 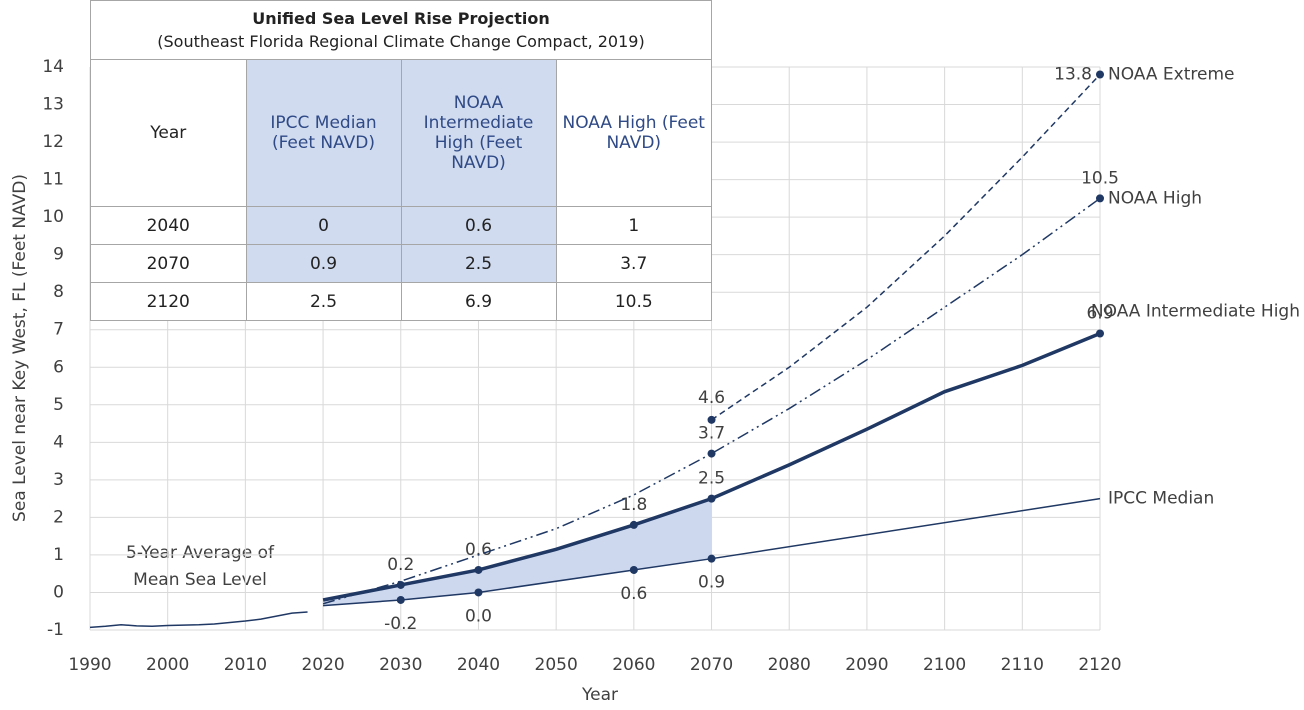 What do you see at coordinates (323, 133) in the screenshot?
I see `header-cell: IPCC Median (Feet NAVD)` at bounding box center [323, 133].